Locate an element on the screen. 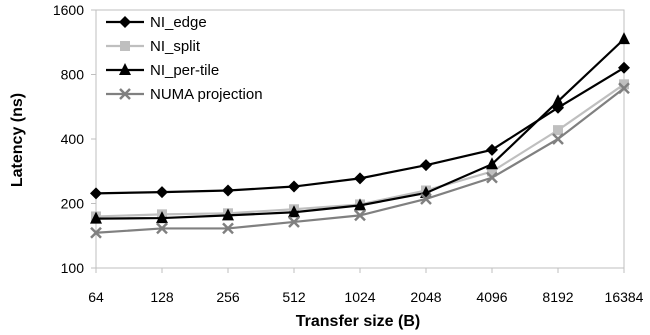 The width and height of the screenshot is (650, 335). legend-item-ni-split: NI_split is located at coordinates (153, 46).